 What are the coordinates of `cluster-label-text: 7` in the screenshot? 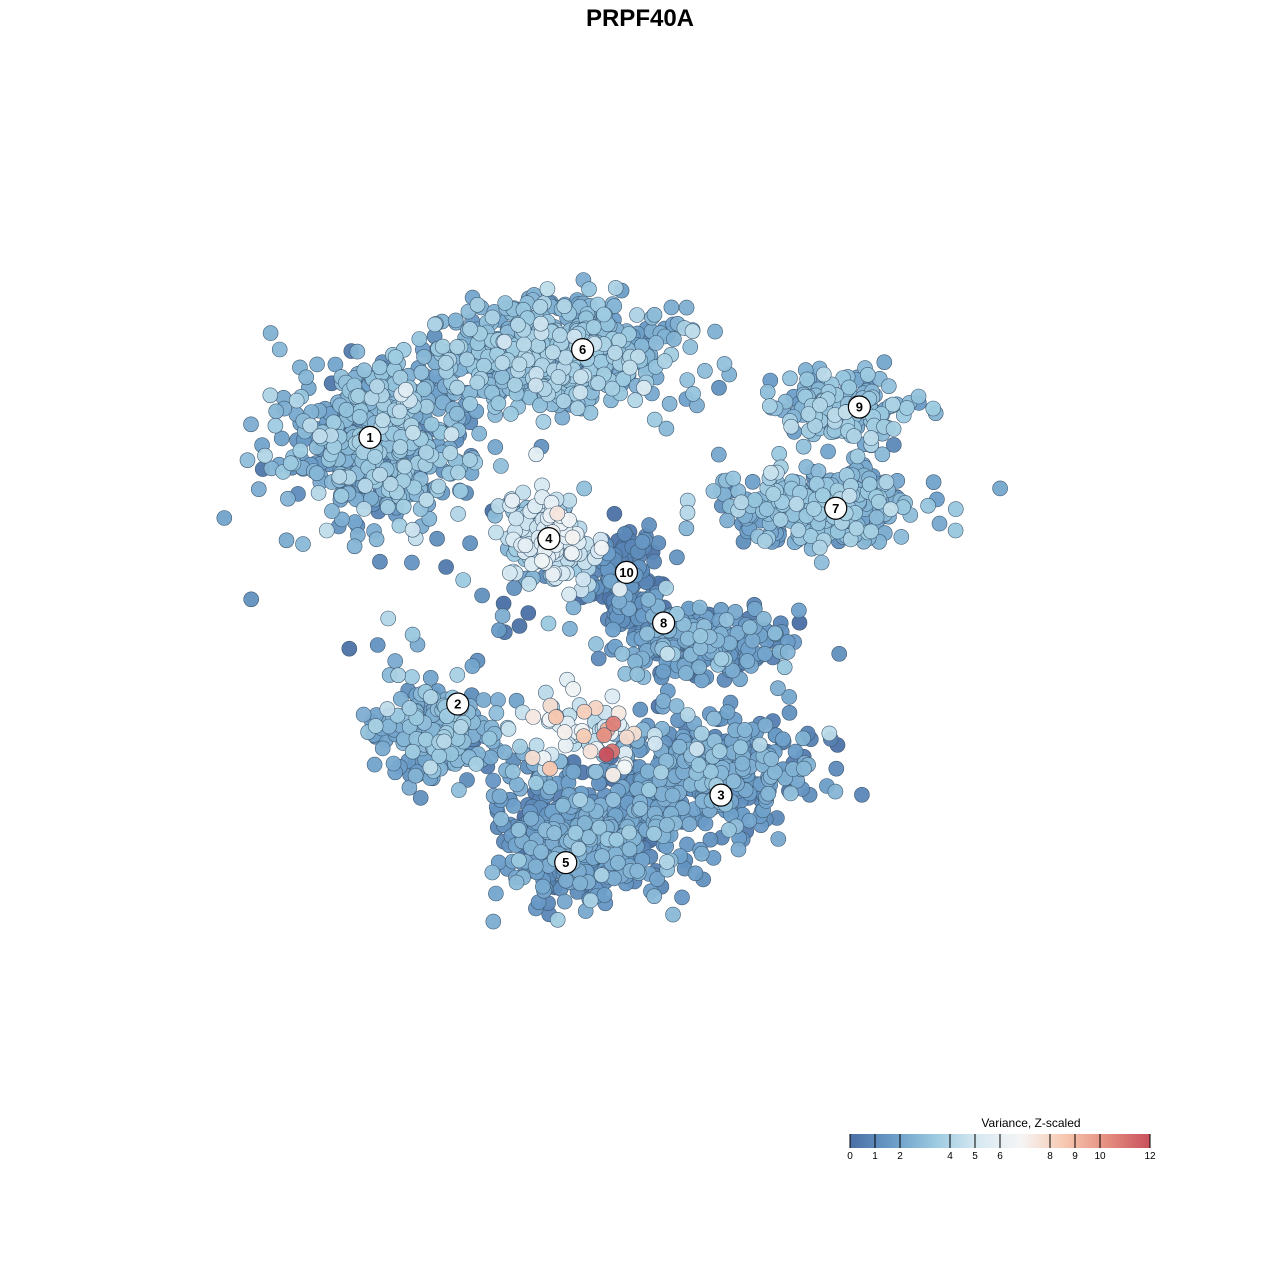 It's located at (835, 508).